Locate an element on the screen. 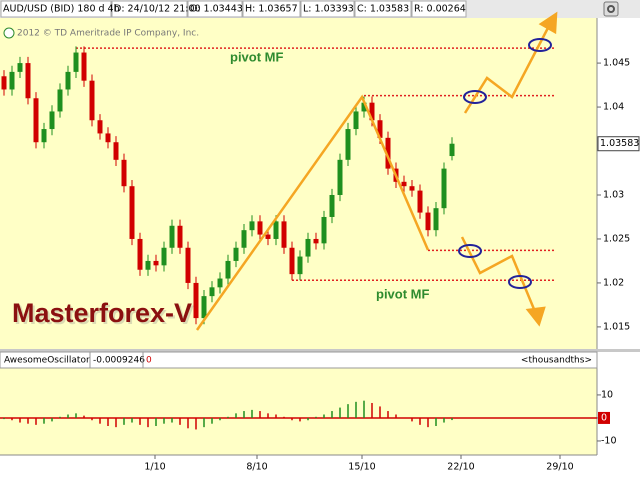 This screenshot has width=640, height=480. low: L: 1.03393 is located at coordinates (328, 9).